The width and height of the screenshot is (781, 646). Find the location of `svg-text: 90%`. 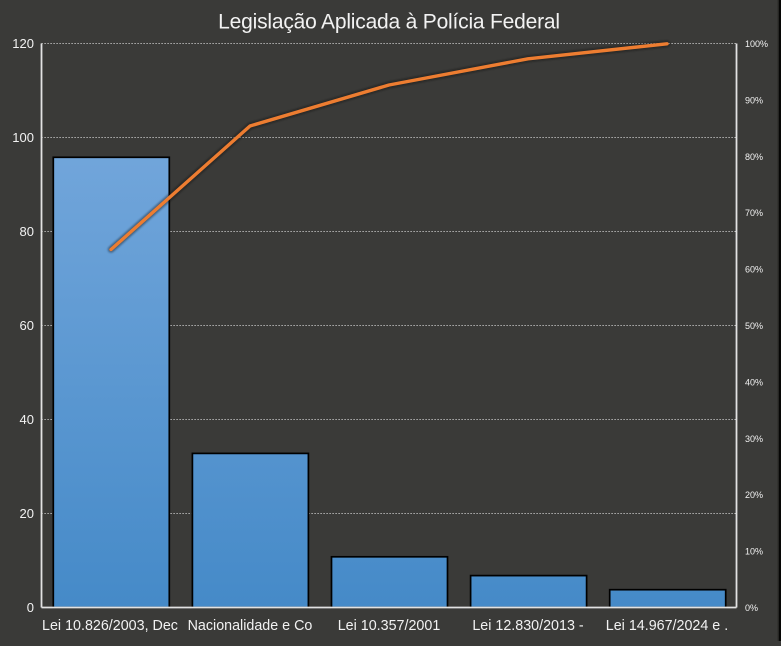

svg-text: 90% is located at coordinates (754, 100).